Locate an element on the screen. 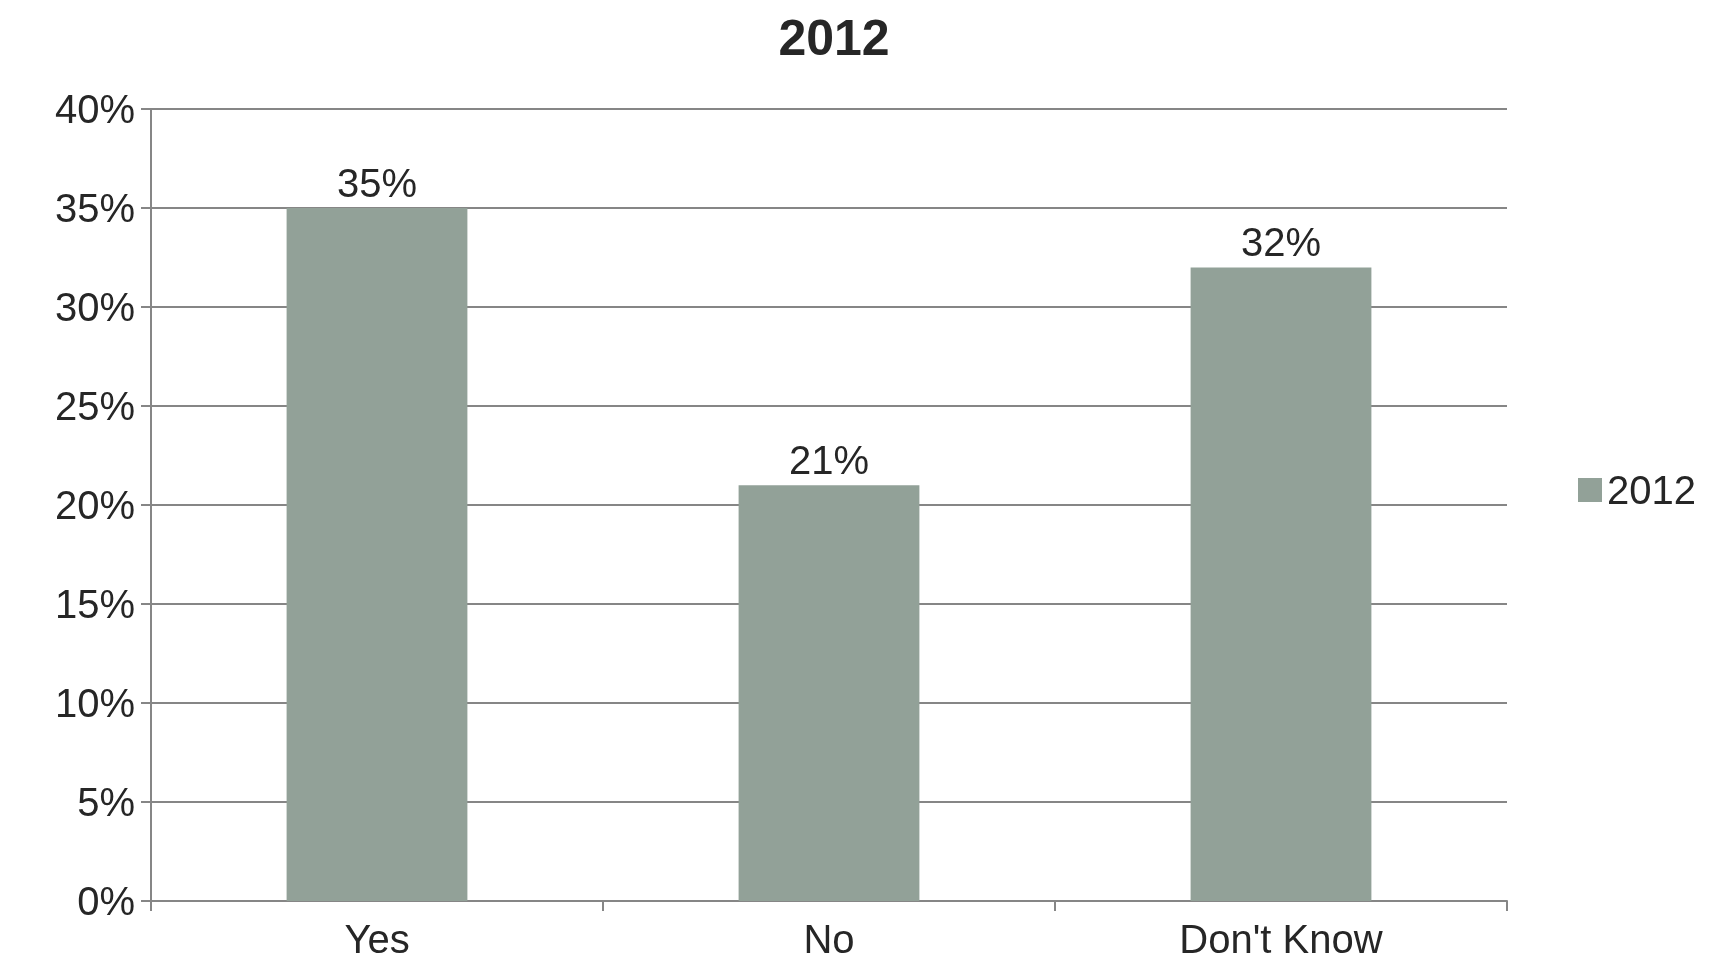  data-label: 35% is located at coordinates (377, 183).